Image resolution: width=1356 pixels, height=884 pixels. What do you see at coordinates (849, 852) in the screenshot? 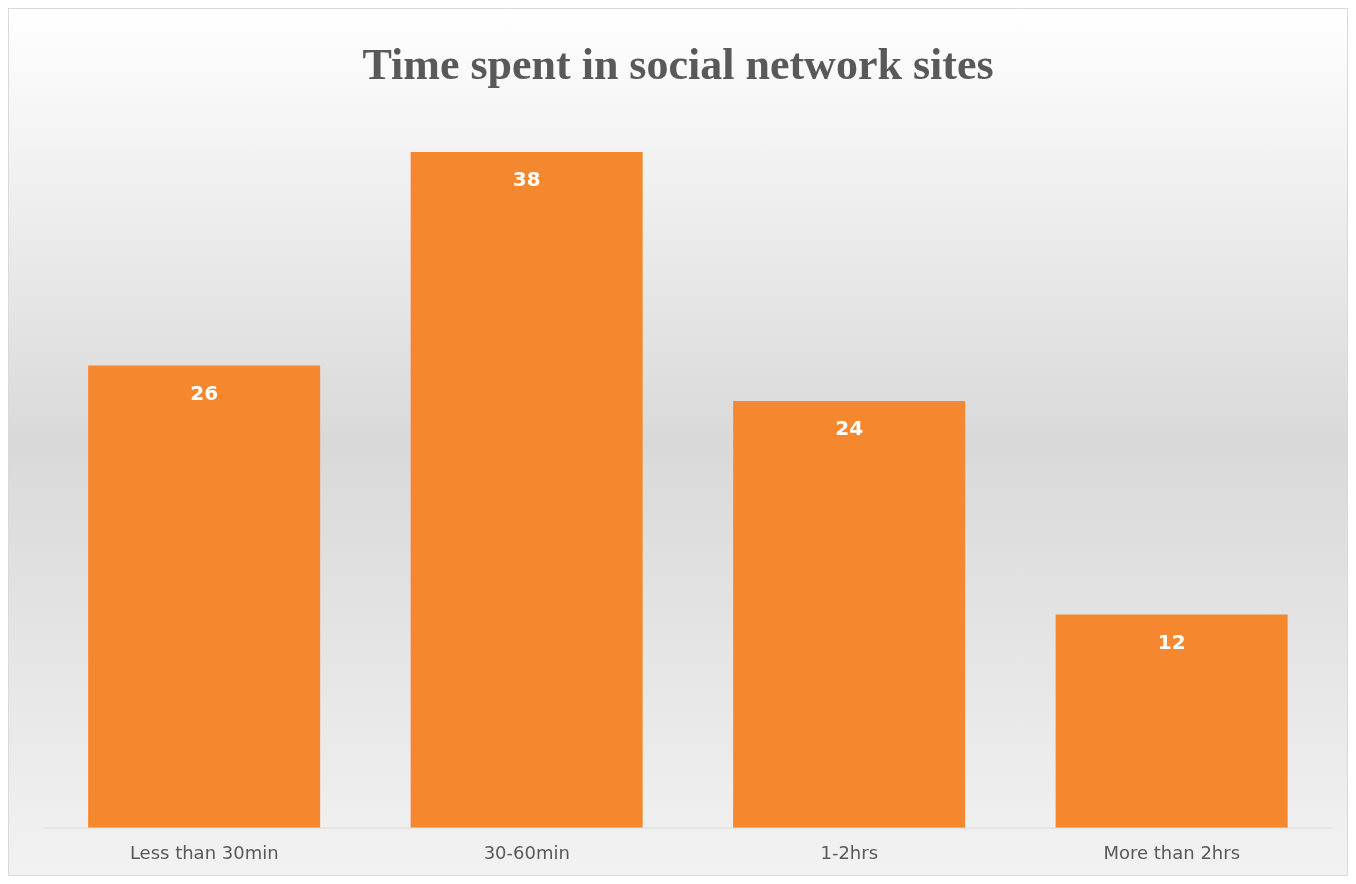
I see `x-tick-label: 1-2hrs` at bounding box center [849, 852].